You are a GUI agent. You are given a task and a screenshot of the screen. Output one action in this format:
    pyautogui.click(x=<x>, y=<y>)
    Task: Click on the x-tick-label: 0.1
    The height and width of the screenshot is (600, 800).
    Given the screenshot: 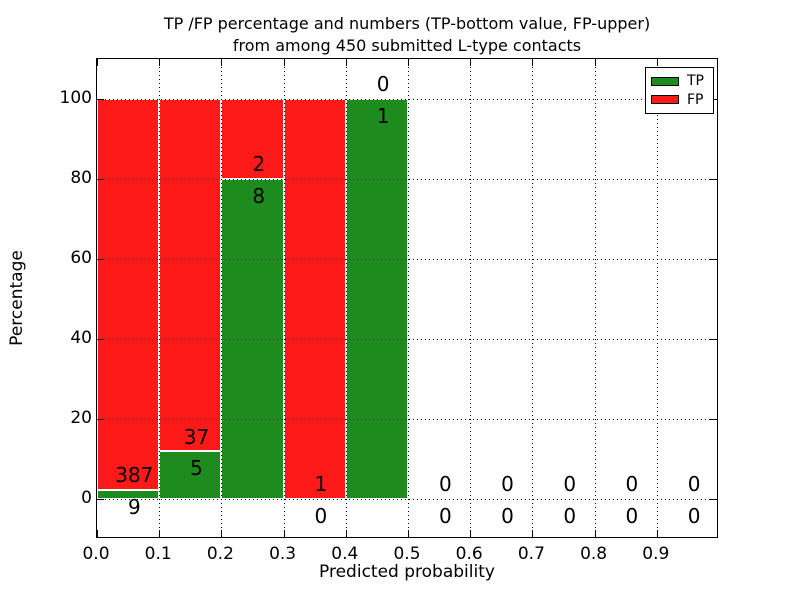 What is the action you would take?
    pyautogui.click(x=158, y=554)
    